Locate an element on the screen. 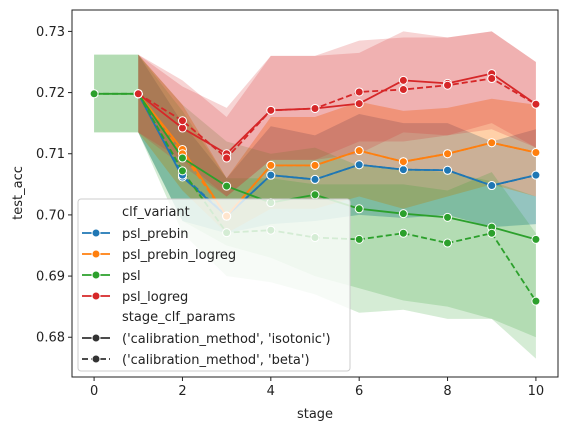 This screenshot has height=436, width=576. x-axis-title: stage is located at coordinates (315, 414).